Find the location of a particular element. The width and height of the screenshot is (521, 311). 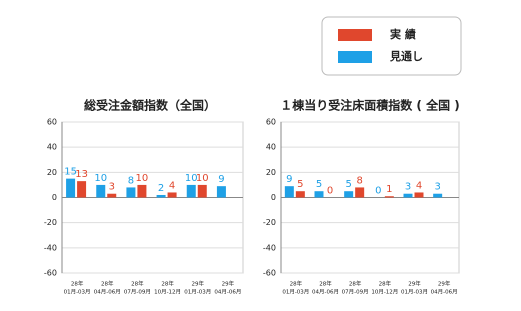

value-label: 13 is located at coordinates (81, 174).